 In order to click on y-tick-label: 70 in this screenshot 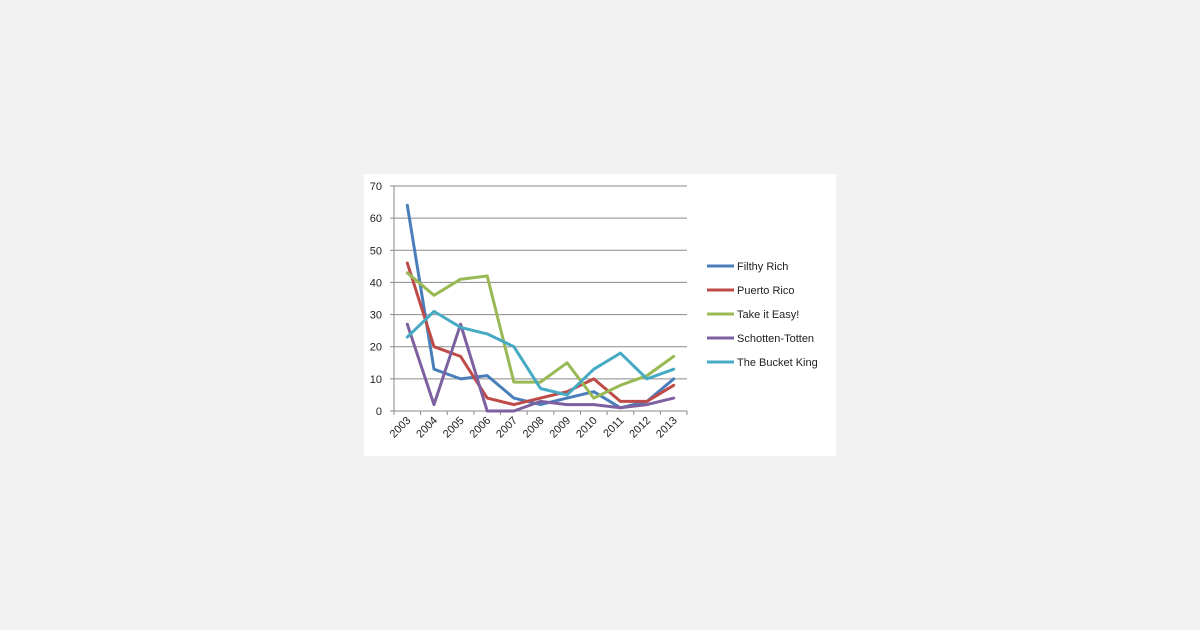, I will do `click(376, 187)`.